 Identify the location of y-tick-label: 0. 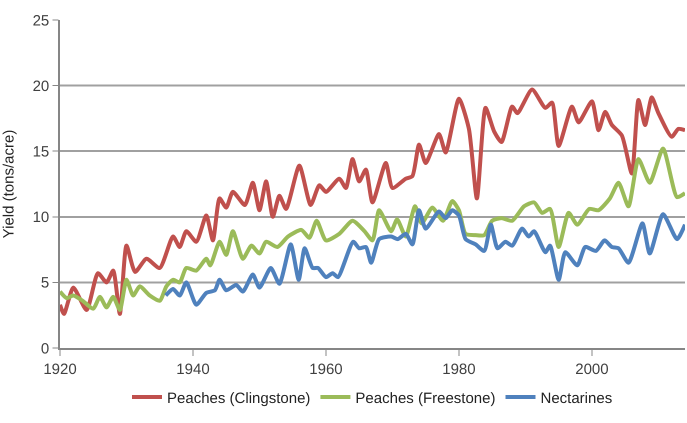
(45, 349).